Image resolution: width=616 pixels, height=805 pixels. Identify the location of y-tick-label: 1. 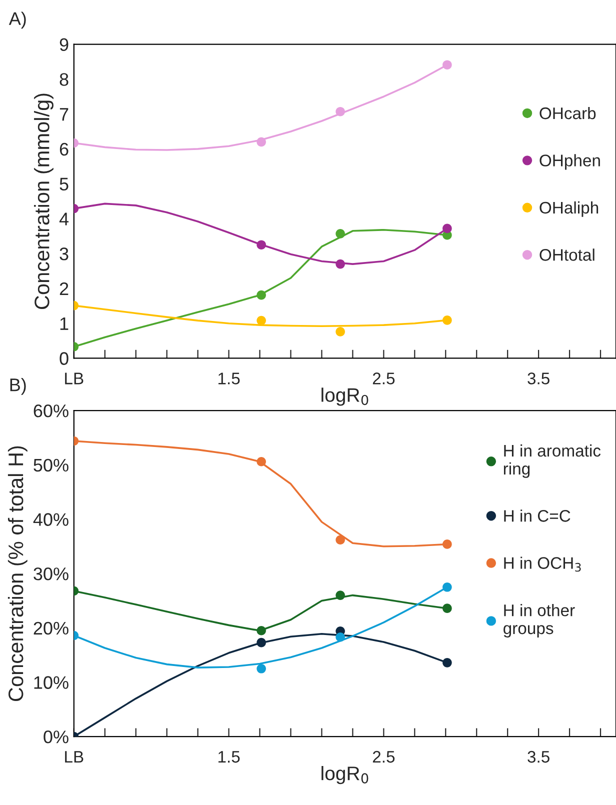
(64, 323).